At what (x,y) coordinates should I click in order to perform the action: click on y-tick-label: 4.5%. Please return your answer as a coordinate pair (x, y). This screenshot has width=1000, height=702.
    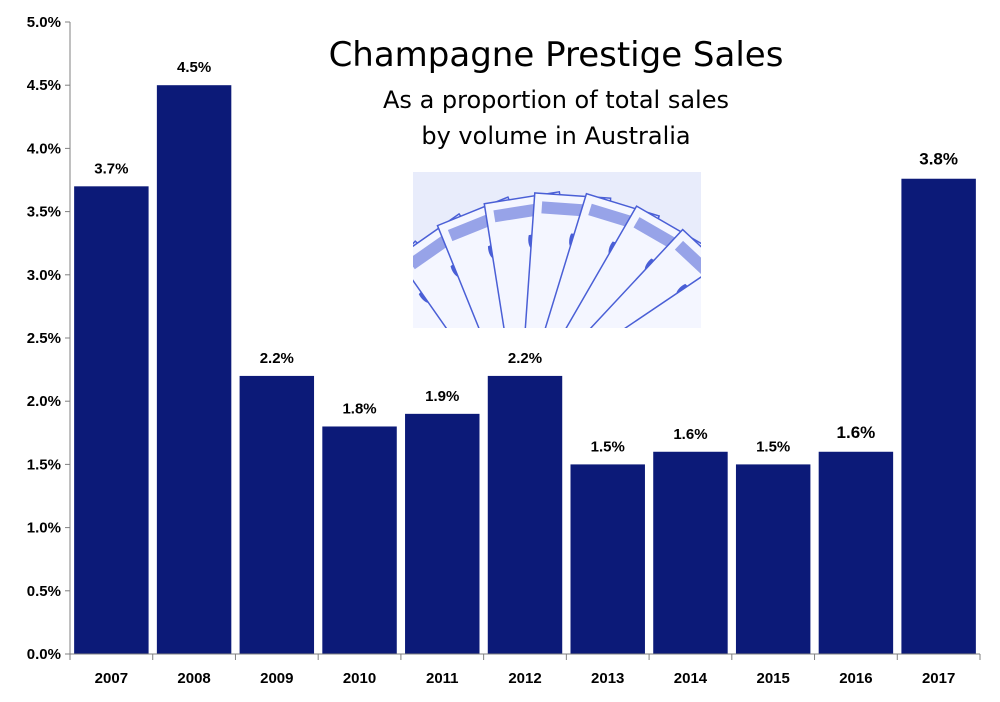
    Looking at the image, I should click on (44, 85).